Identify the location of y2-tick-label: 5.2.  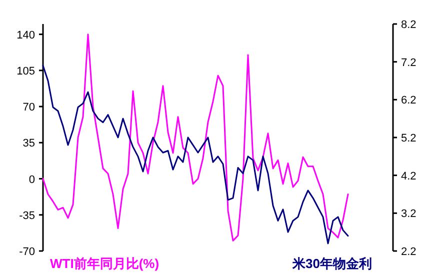
(408, 138).